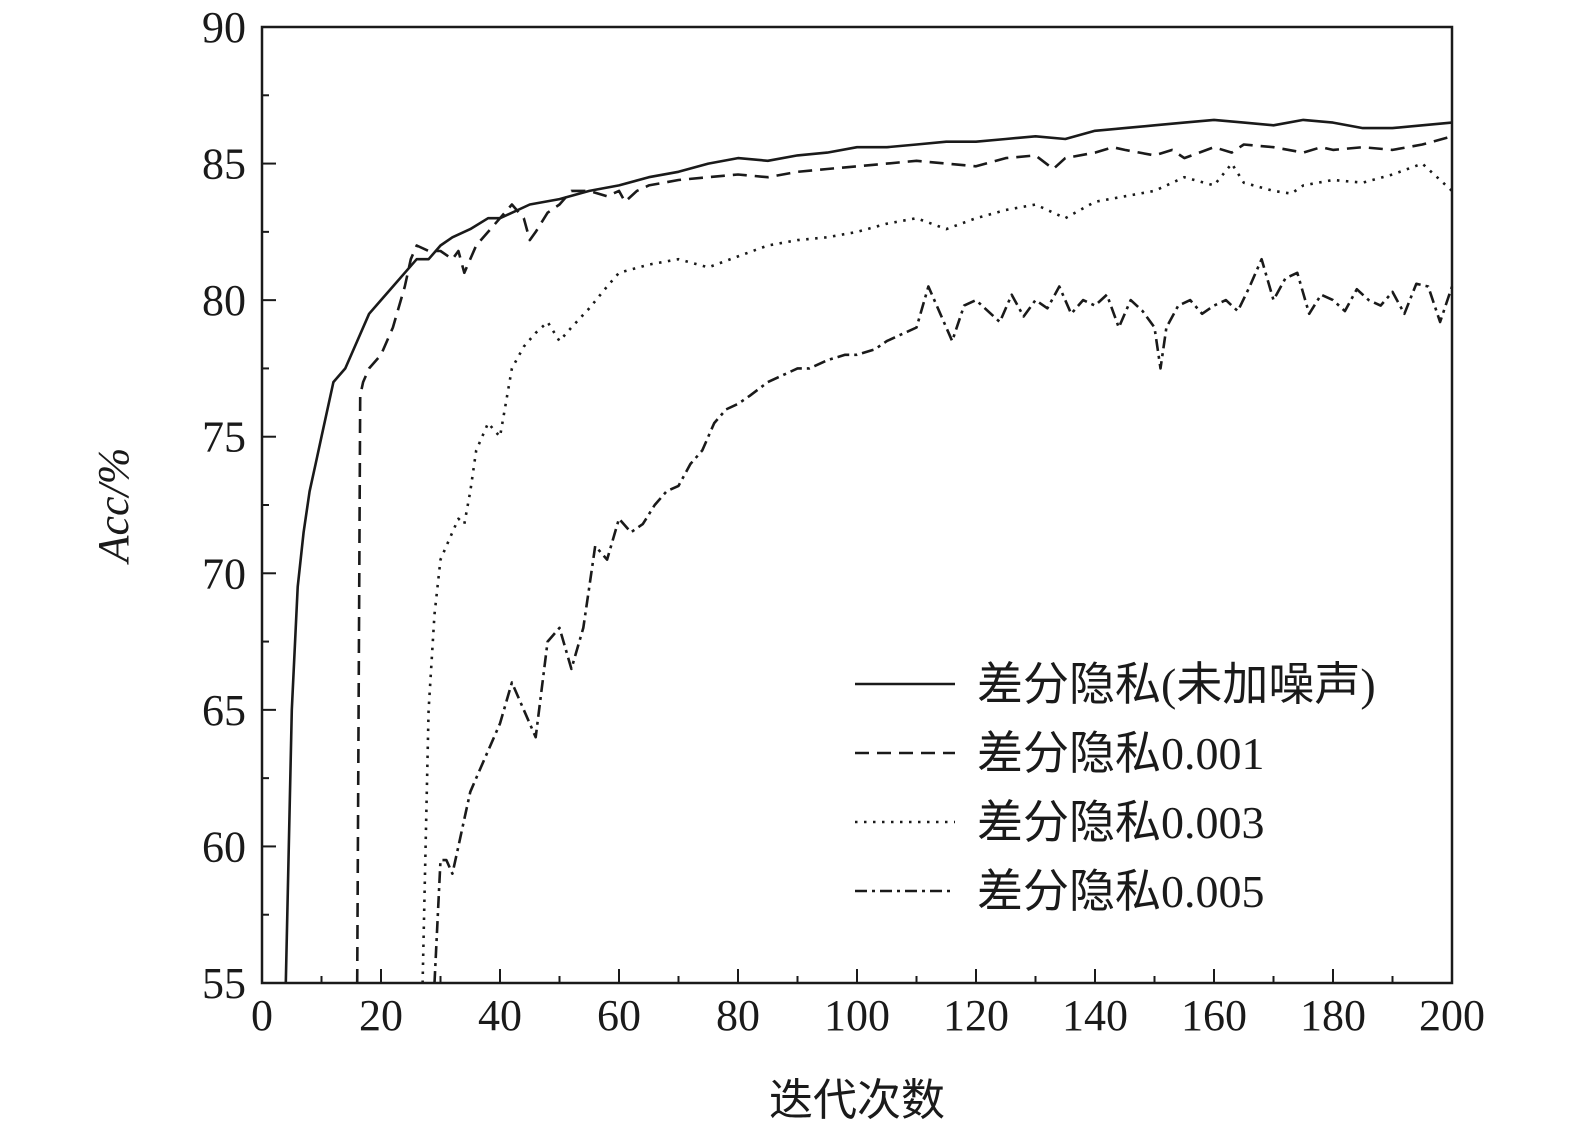 The width and height of the screenshot is (1575, 1134). I want to click on x-tick-label: 40, so click(500, 1015).